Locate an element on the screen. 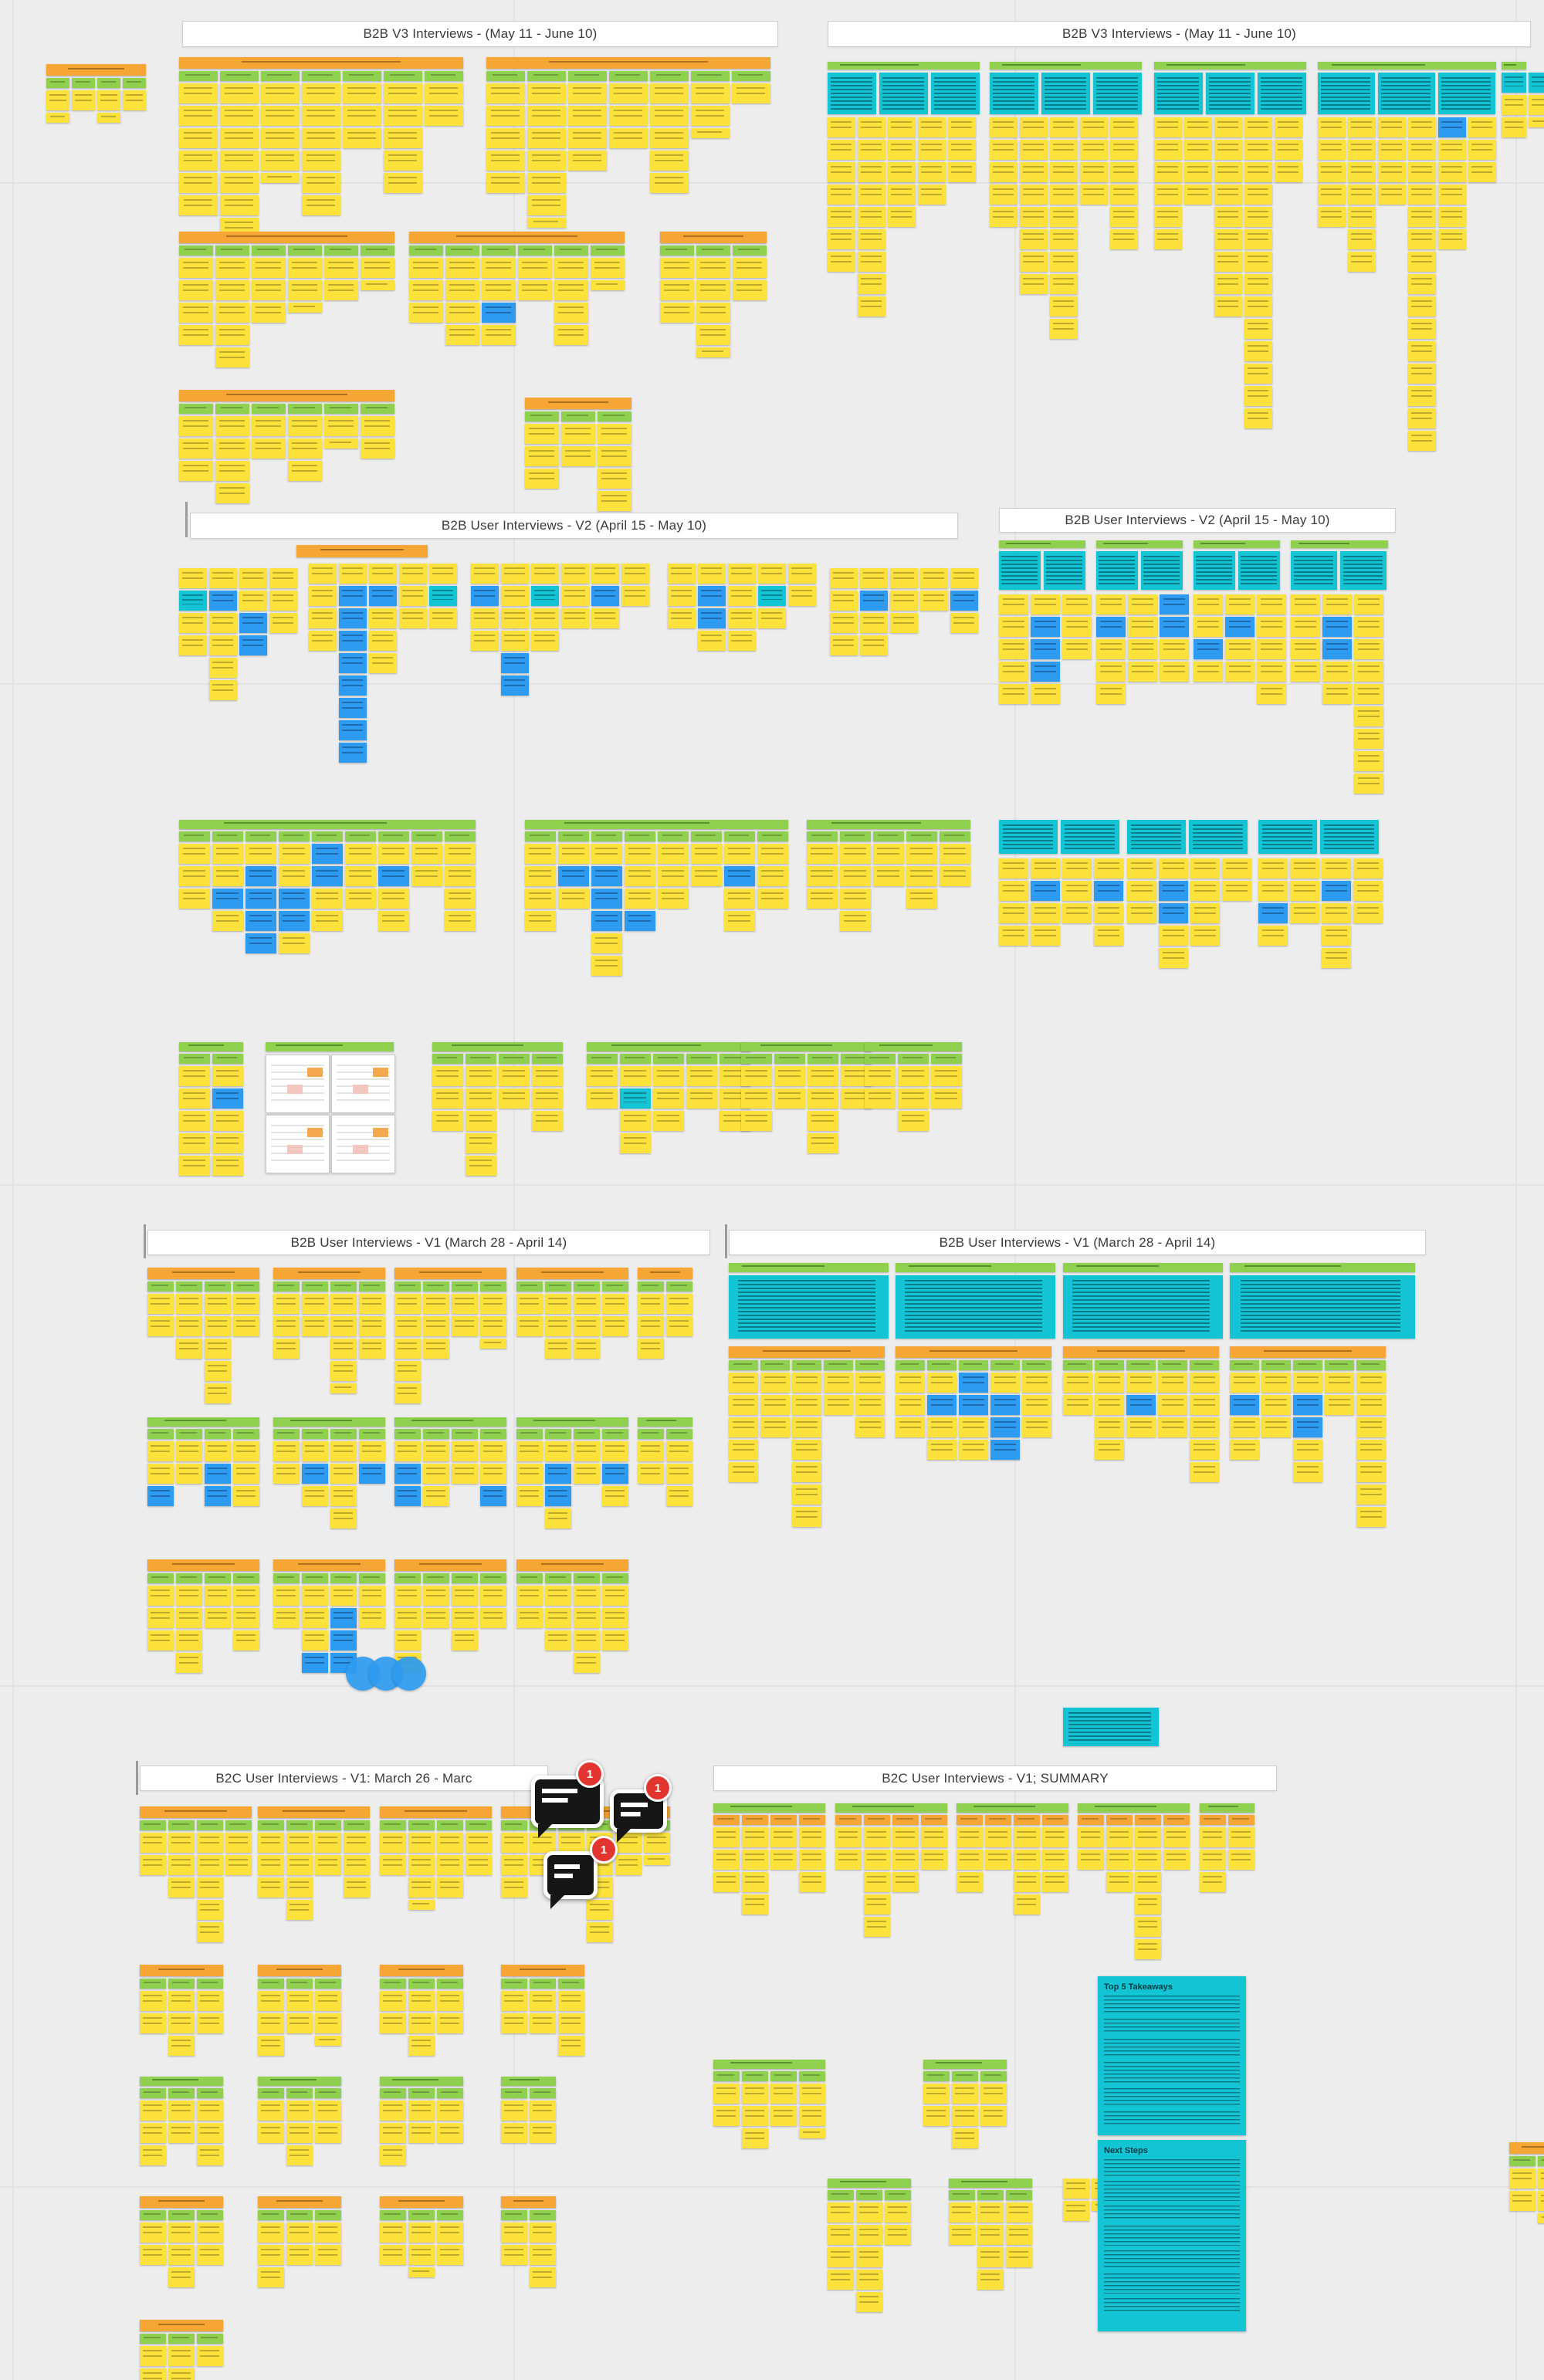 The width and height of the screenshot is (1544, 2380). cluster-label-note is located at coordinates (769, 2064).